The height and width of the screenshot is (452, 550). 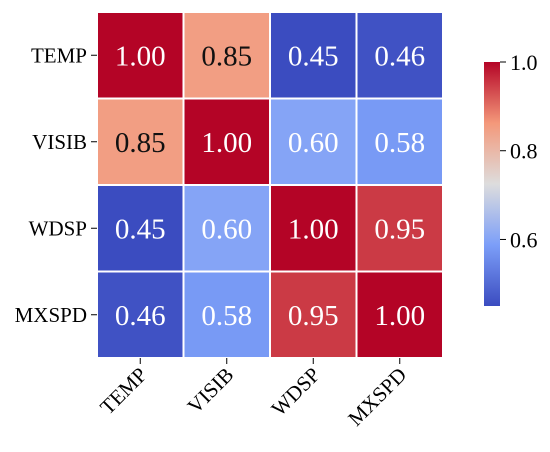 What do you see at coordinates (59, 55) in the screenshot?
I see `y-tick-label-temp: TEMP` at bounding box center [59, 55].